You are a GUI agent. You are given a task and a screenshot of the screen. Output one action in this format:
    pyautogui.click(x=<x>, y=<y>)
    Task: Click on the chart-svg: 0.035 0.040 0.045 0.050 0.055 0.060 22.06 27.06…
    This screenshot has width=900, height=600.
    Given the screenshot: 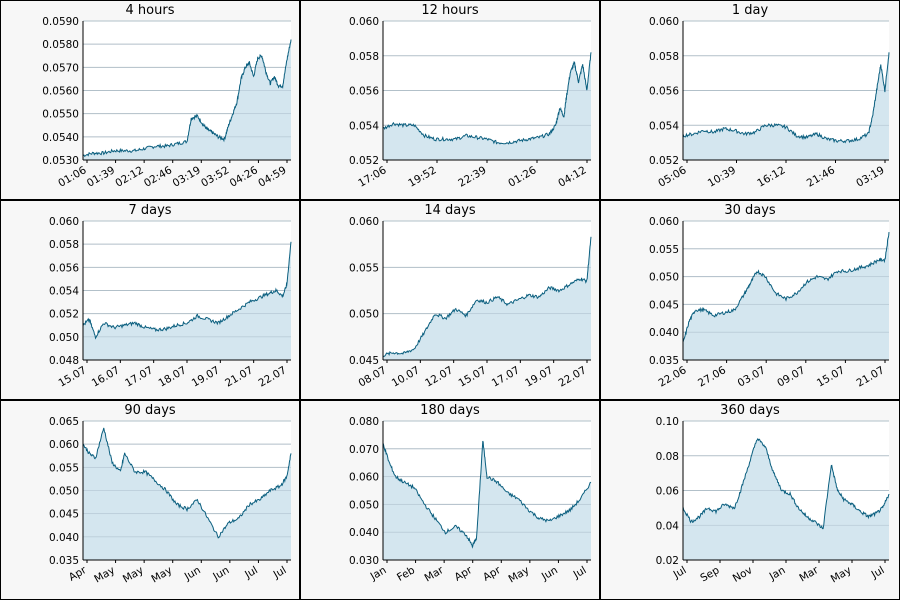 What is the action you would take?
    pyautogui.click(x=769, y=303)
    